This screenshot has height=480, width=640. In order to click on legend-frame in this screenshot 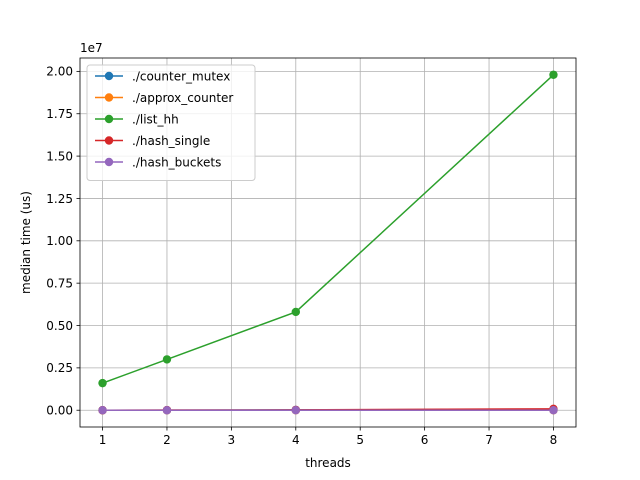, I will do `click(171, 122)`.